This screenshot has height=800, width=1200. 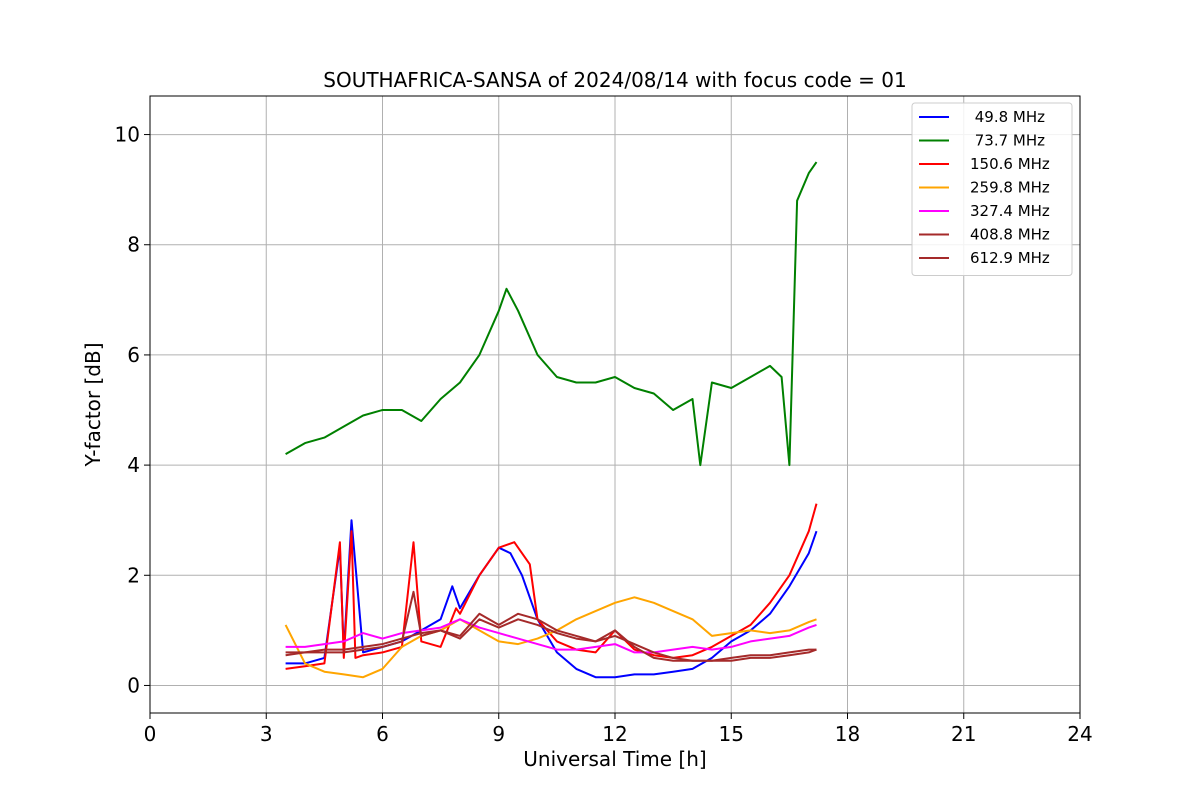 I want to click on legend-box, so click(x=992, y=189).